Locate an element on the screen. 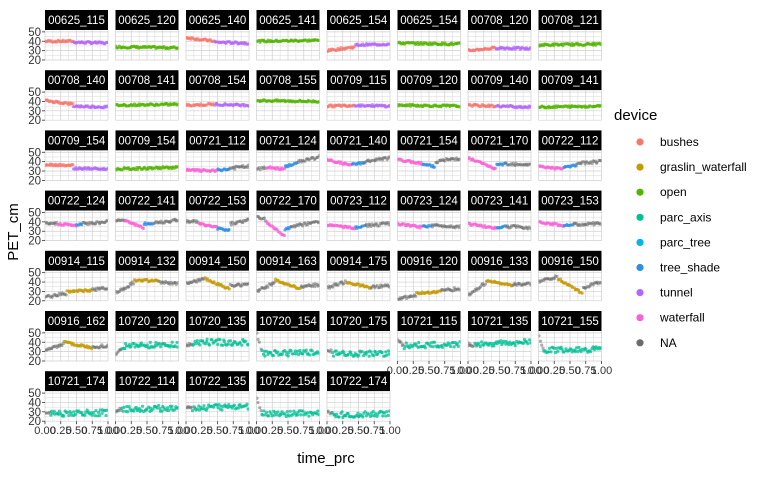  facet-strip-label: 00721_170 is located at coordinates (500, 141).